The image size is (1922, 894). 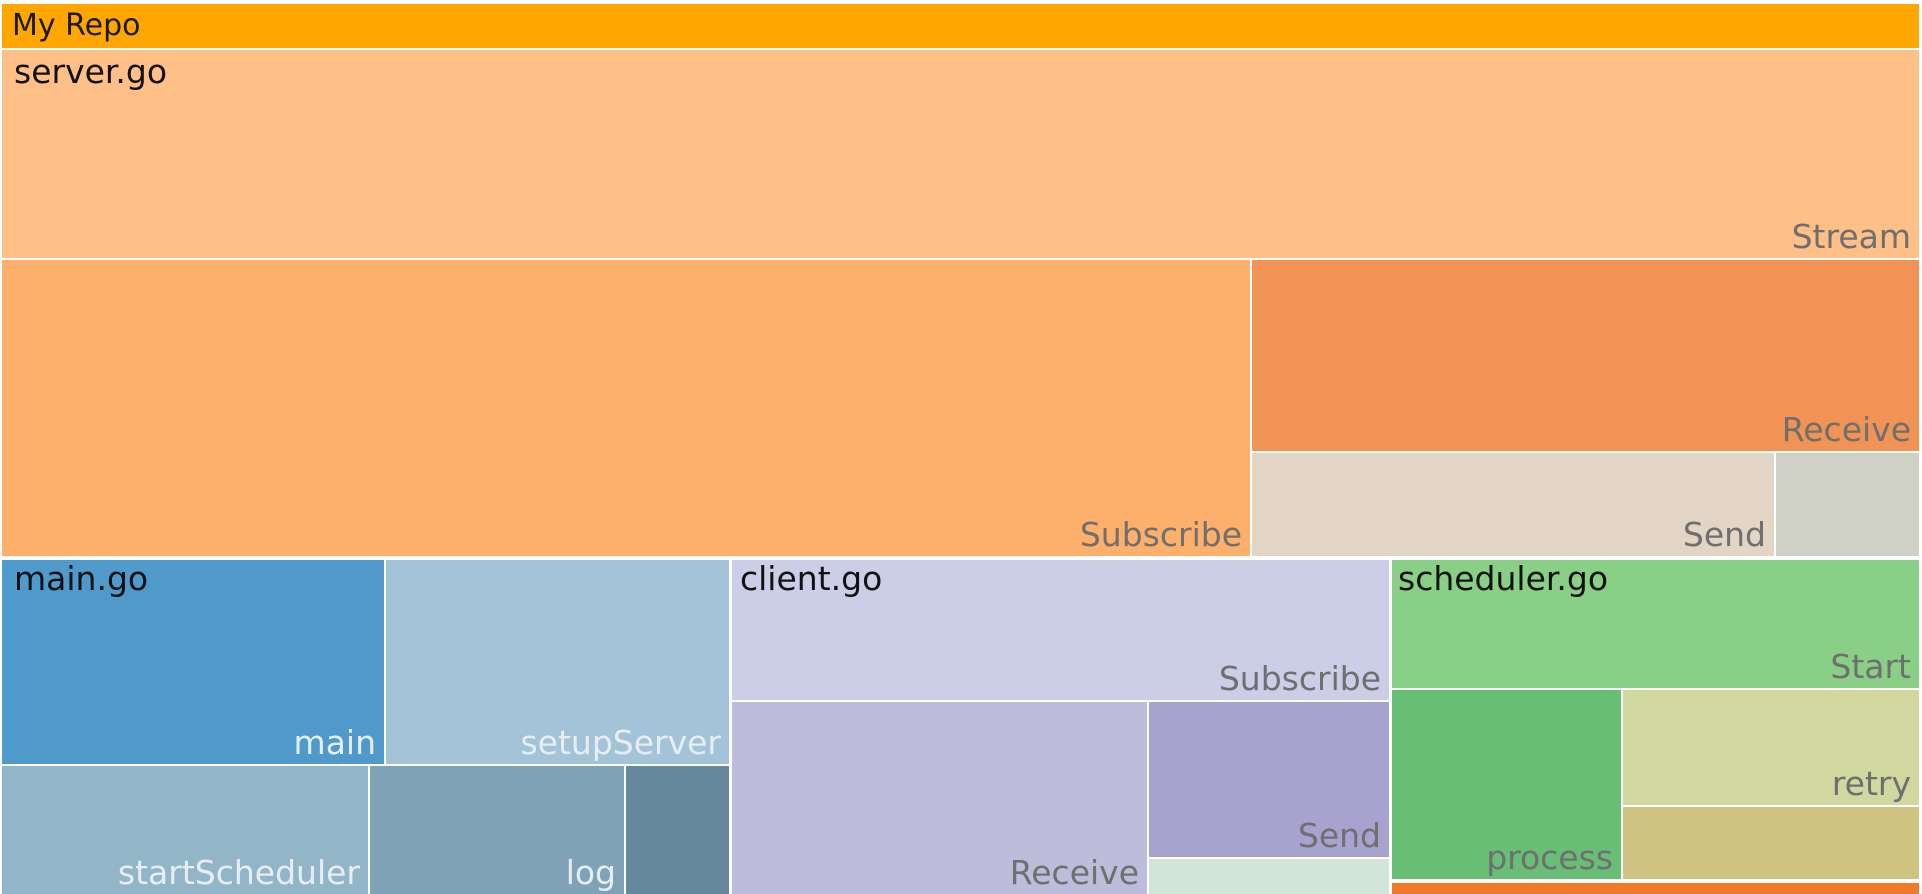 What do you see at coordinates (1549, 857) in the screenshot?
I see `leaf-label: process` at bounding box center [1549, 857].